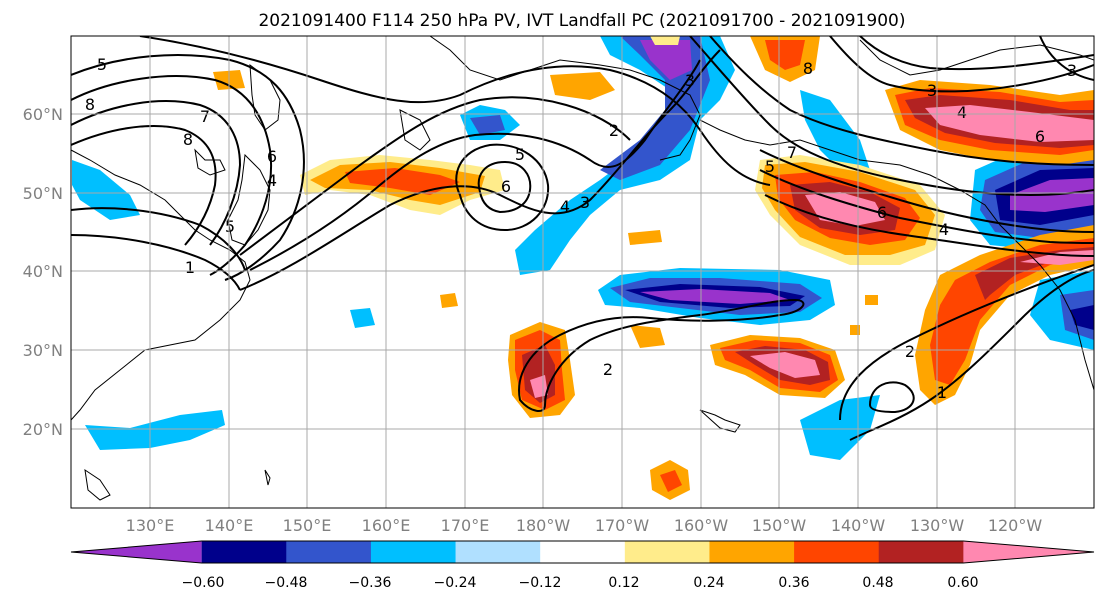 Image resolution: width=1105 pixels, height=601 pixels. I want to click on colorbar-tick-label: −0.24, so click(455, 583).